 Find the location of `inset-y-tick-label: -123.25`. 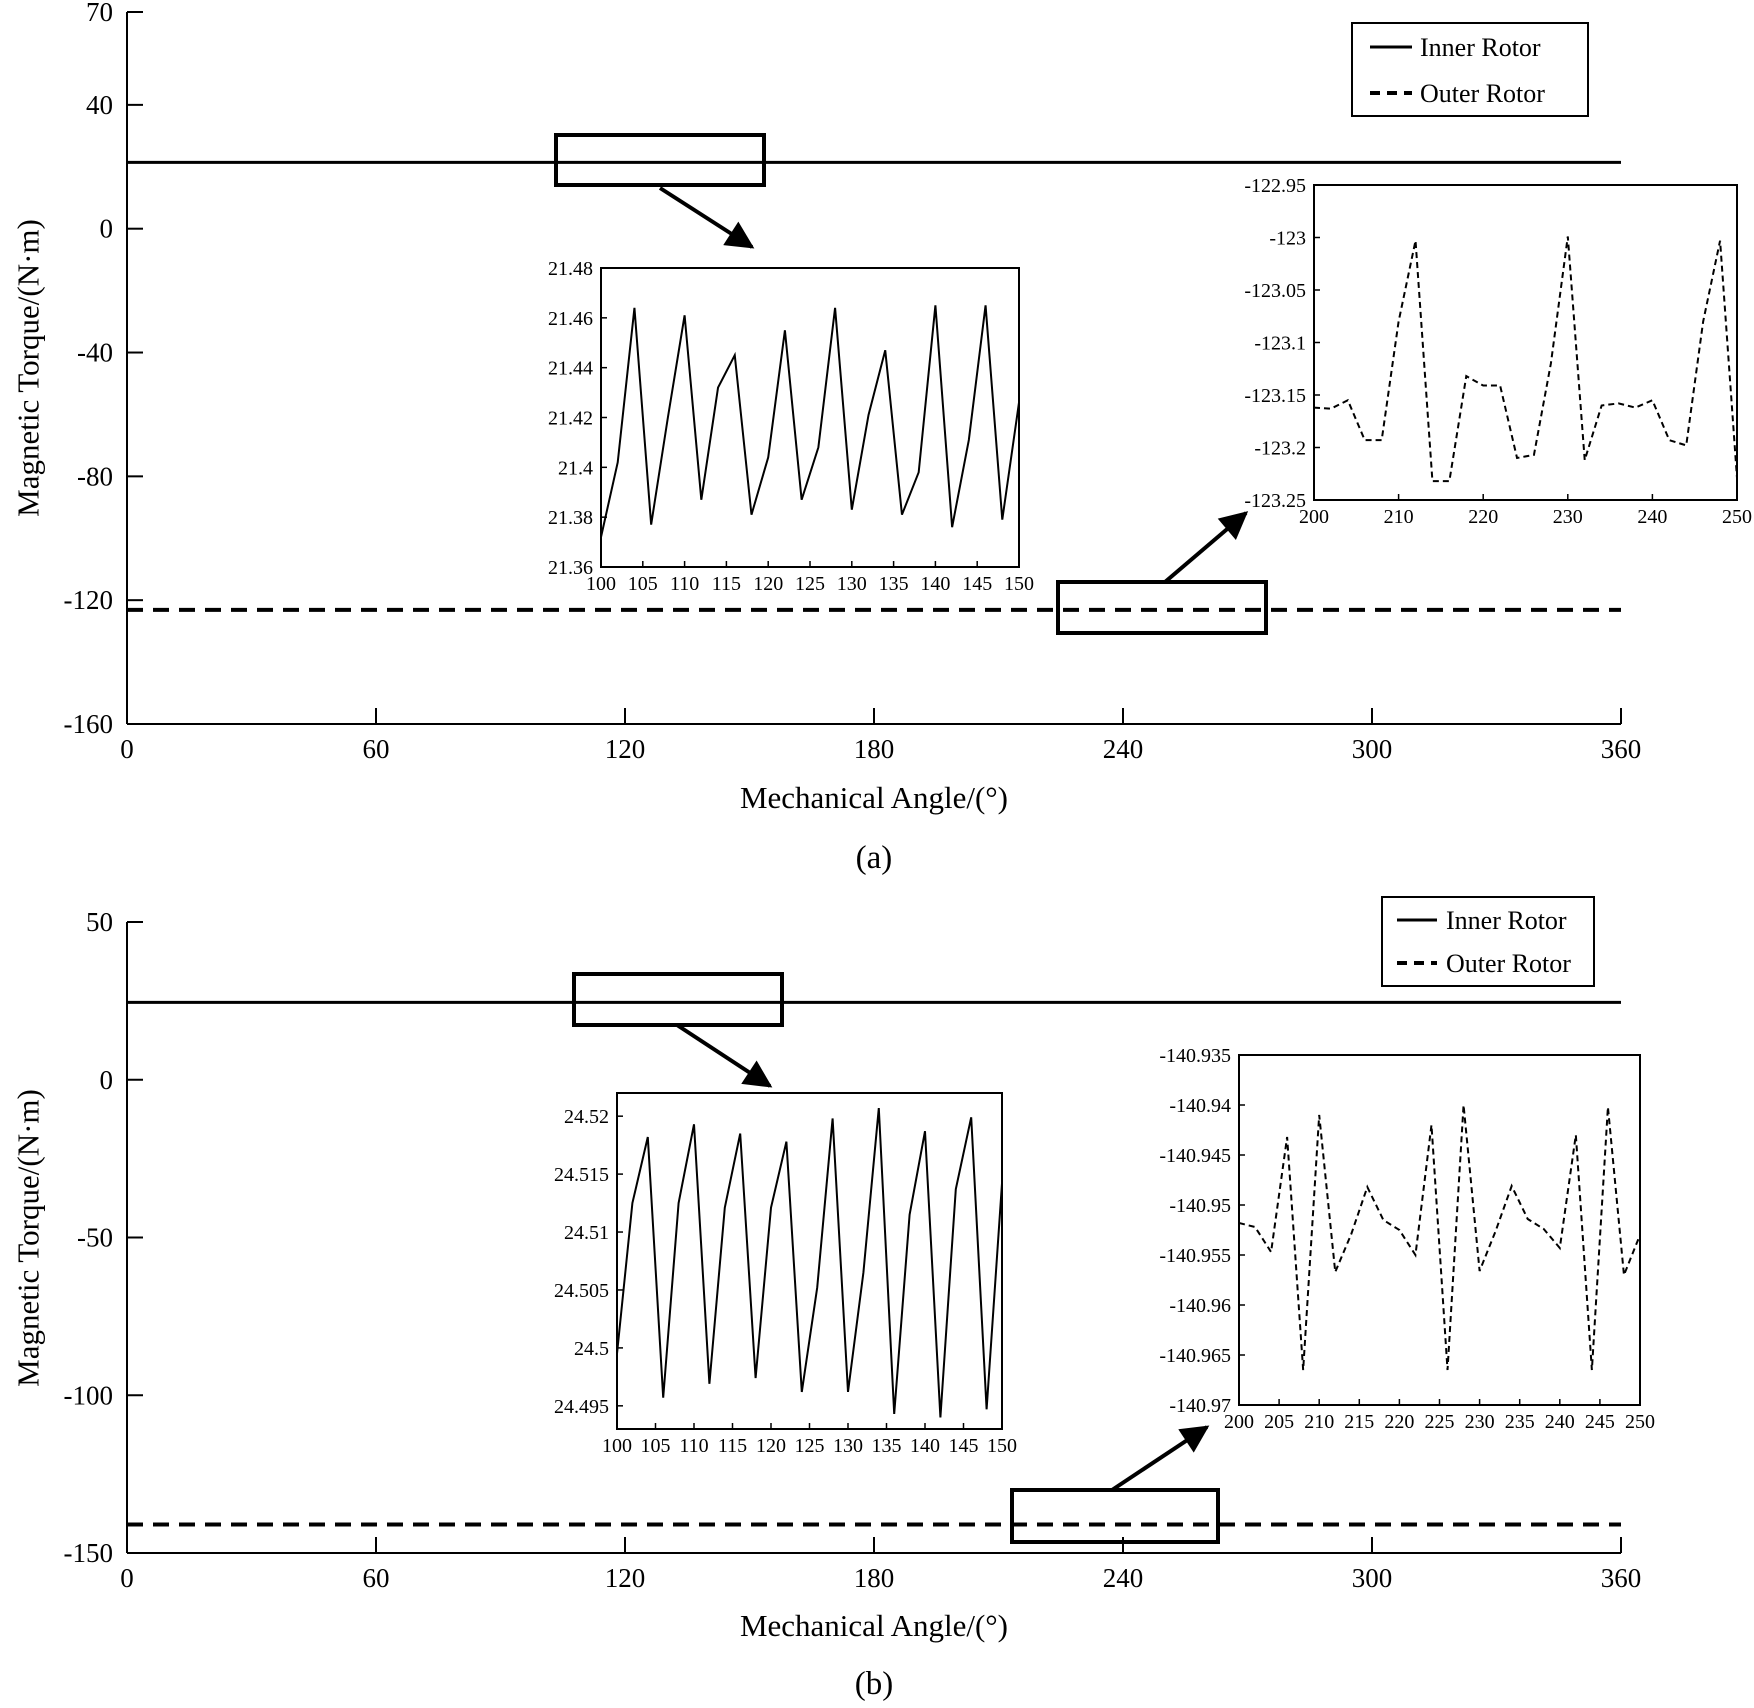

inset-y-tick-label: -123.25 is located at coordinates (1275, 501).